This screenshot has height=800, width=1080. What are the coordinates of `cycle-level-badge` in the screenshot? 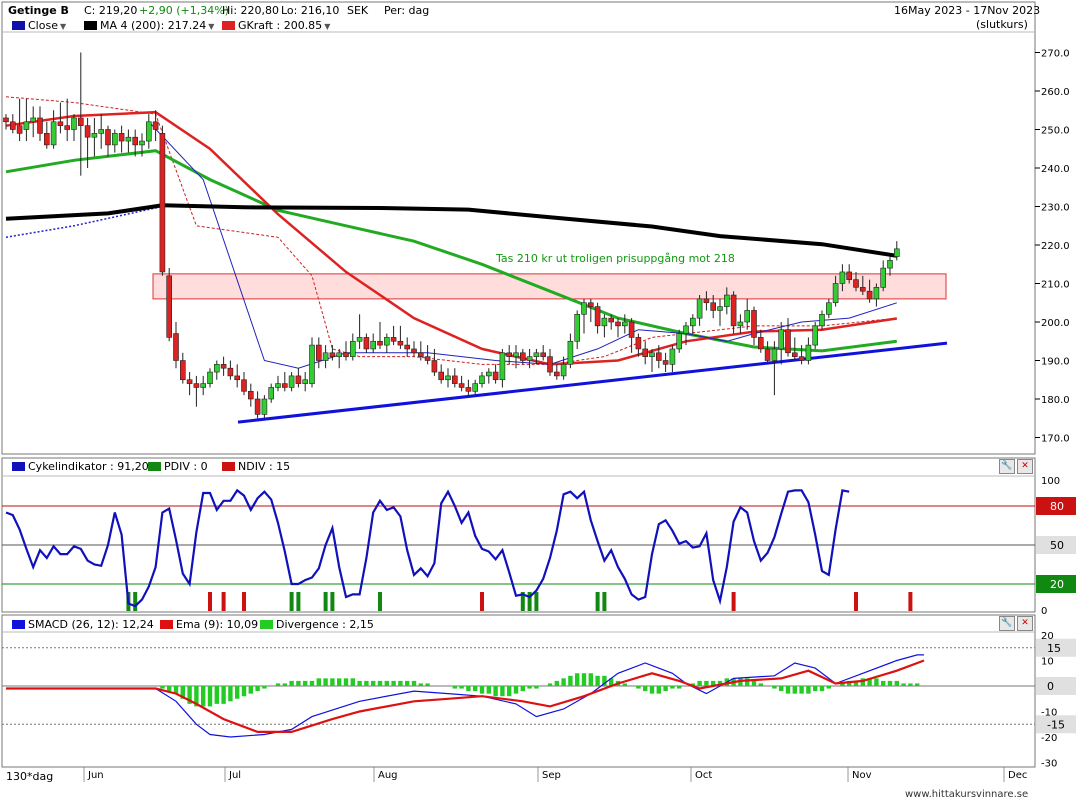 It's located at (1056, 584).